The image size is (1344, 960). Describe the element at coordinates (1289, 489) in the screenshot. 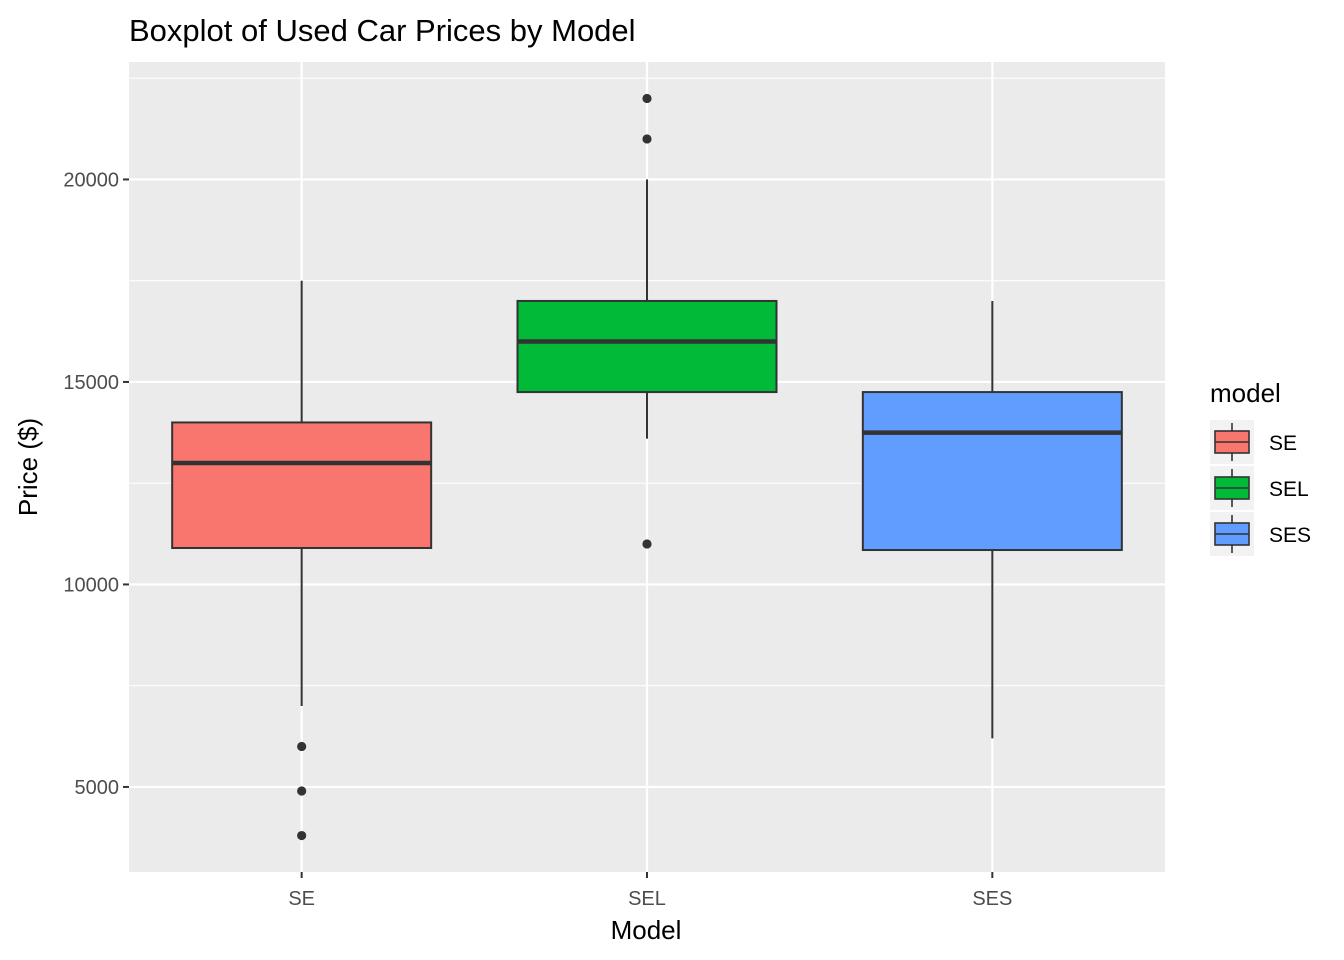

I see `legend-label: SEL` at that location.